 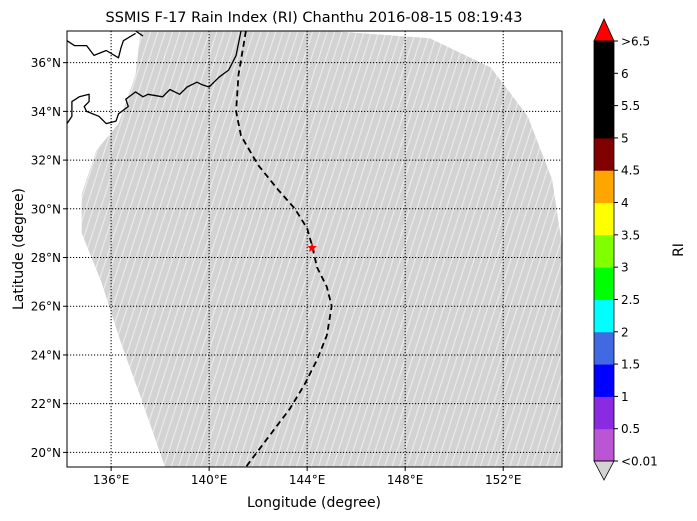 What do you see at coordinates (46, 307) in the screenshot?
I see `y-tick-label: 26°N` at bounding box center [46, 307].